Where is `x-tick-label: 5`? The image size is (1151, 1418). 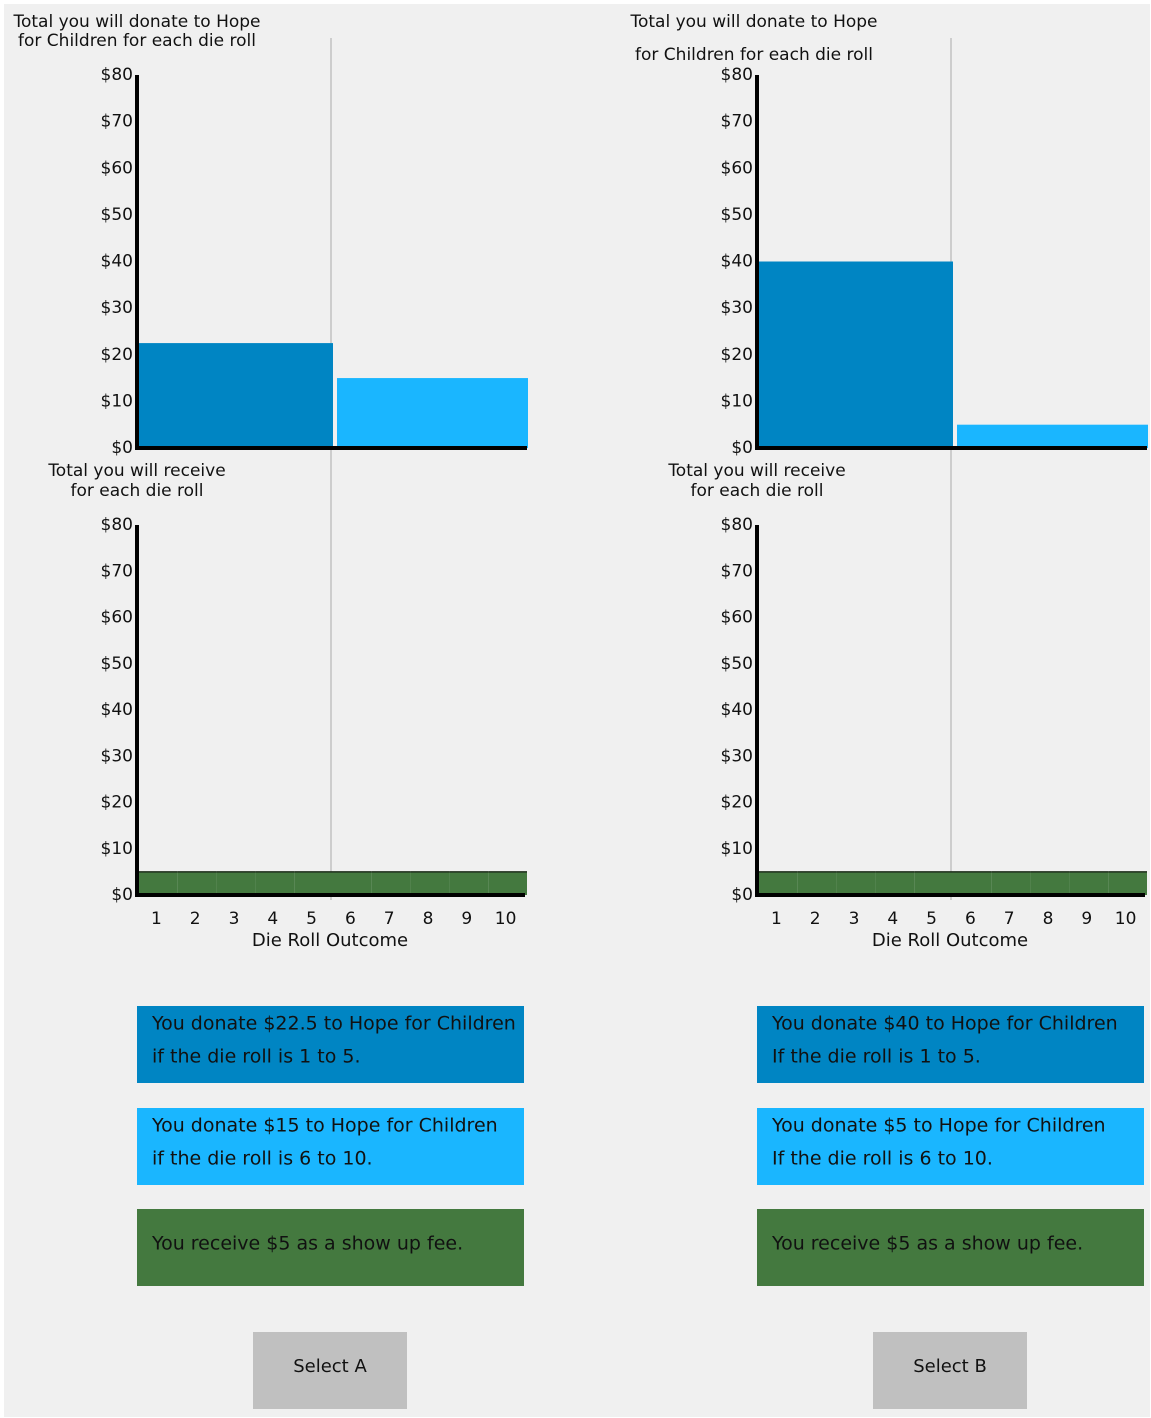
x-tick-label: 5 is located at coordinates (931, 919).